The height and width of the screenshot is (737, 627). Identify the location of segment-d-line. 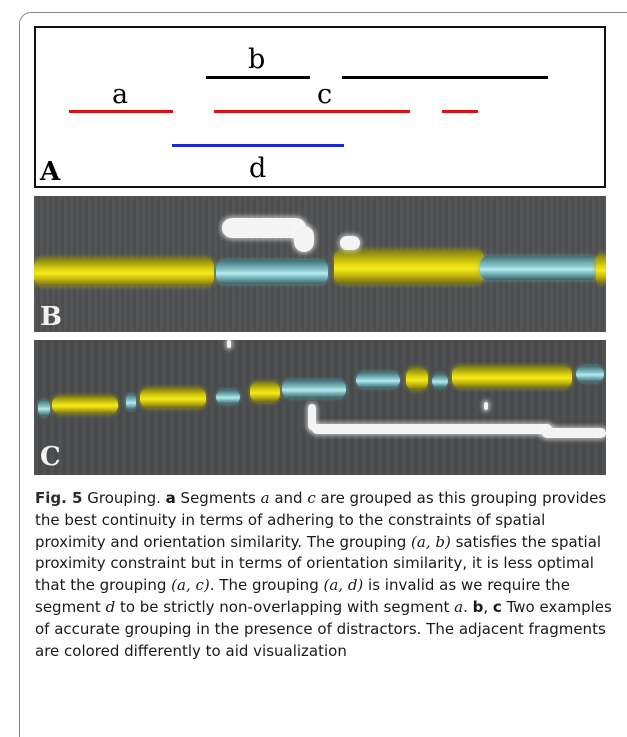
(258, 145).